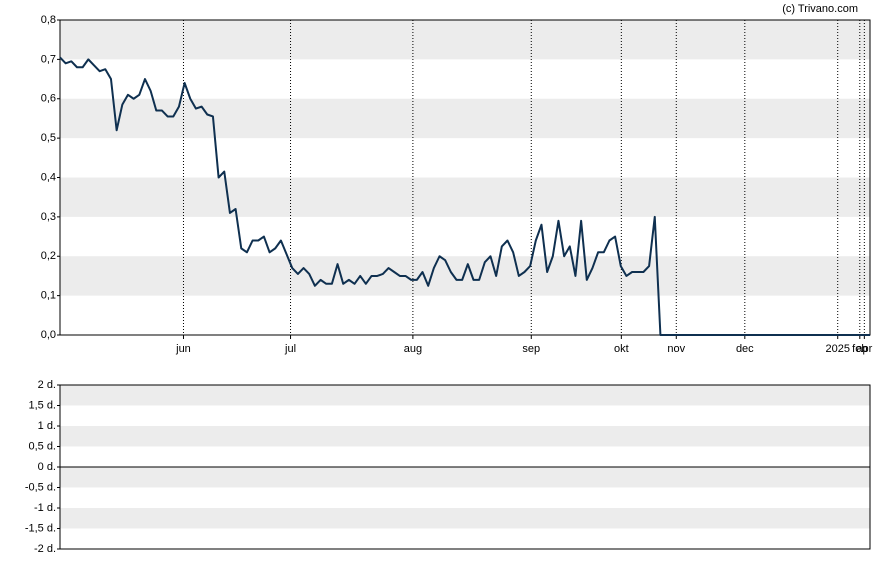 This screenshot has height=565, width=888. What do you see at coordinates (48, 138) in the screenshot?
I see `y-tick-label: 0,5` at bounding box center [48, 138].